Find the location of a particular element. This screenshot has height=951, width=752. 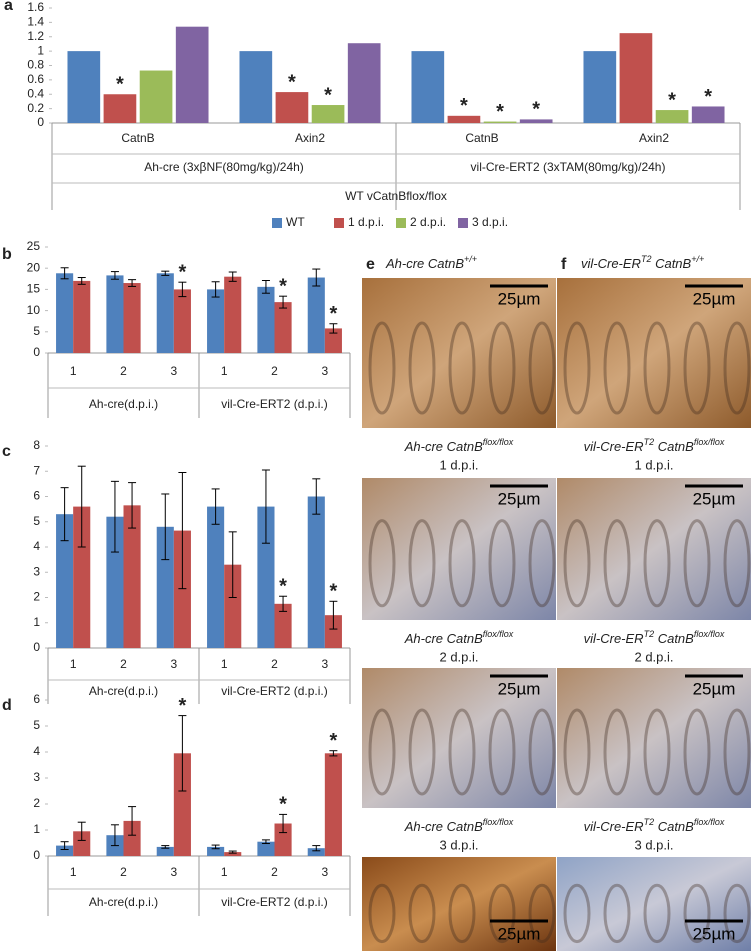

legend-label: 3 d.p.i. is located at coordinates (490, 222).